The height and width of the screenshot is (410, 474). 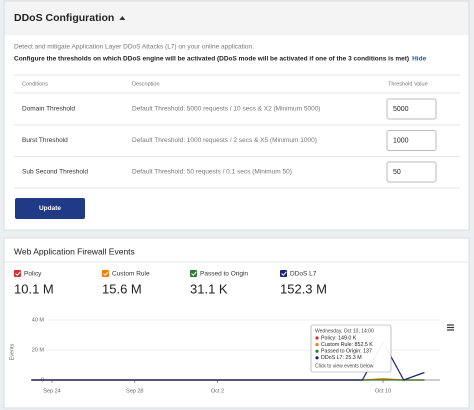 What do you see at coordinates (224, 274) in the screenshot?
I see `series-name: Passed to Origin` at bounding box center [224, 274].